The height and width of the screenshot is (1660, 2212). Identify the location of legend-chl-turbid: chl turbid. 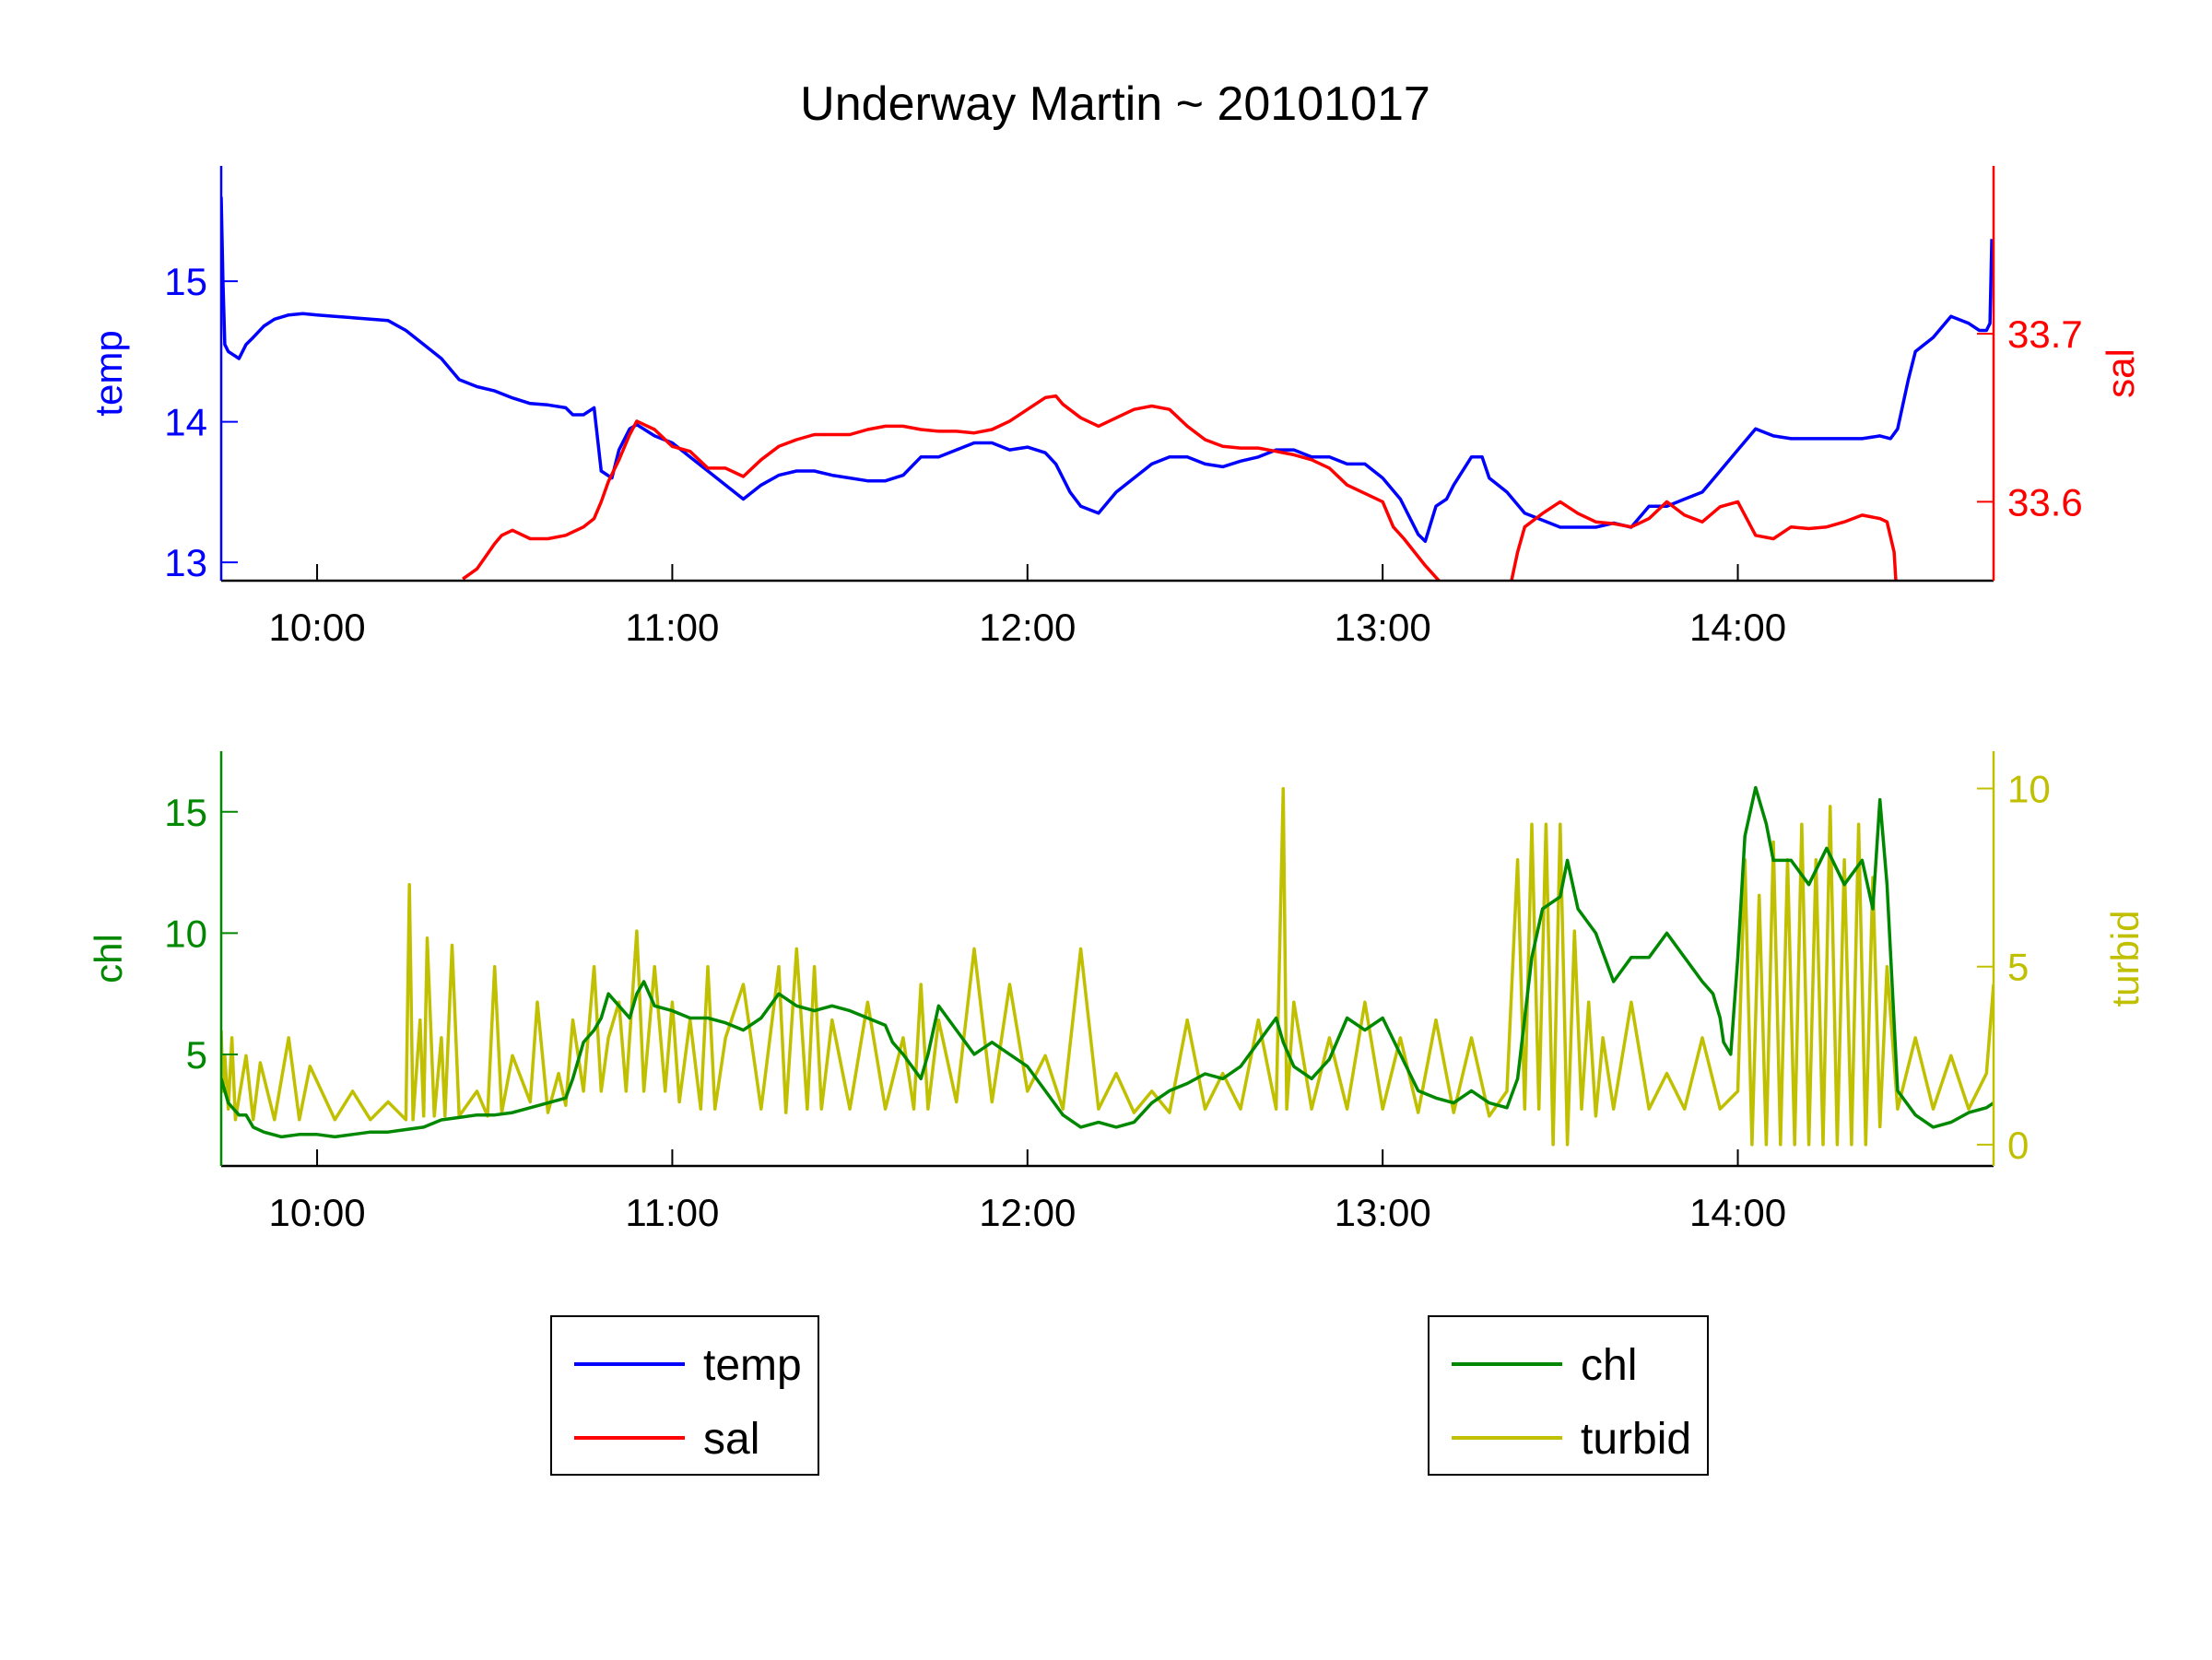
(1568, 1395).